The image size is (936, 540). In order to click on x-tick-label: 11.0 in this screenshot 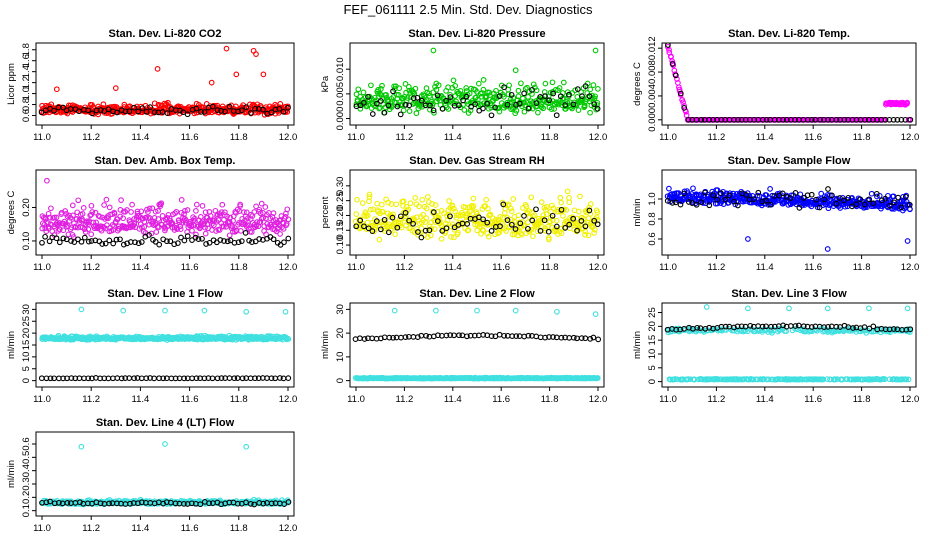, I will do `click(42, 137)`.